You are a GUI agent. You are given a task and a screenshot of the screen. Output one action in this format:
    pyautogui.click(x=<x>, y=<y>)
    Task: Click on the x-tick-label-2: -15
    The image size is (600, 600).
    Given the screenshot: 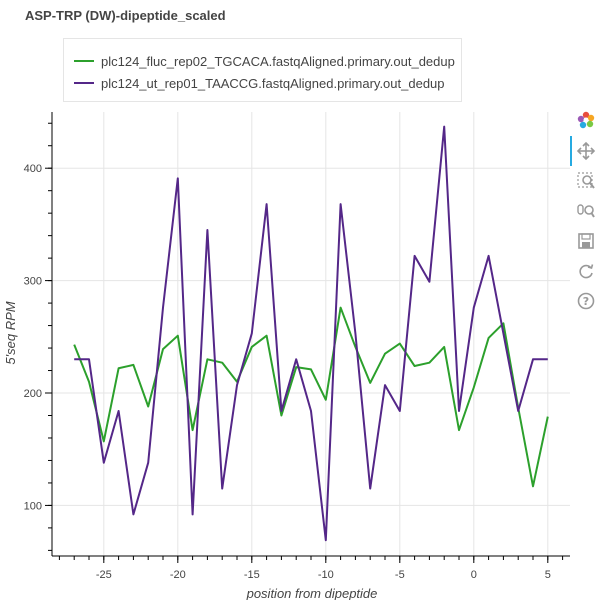 What is the action you would take?
    pyautogui.click(x=252, y=575)
    